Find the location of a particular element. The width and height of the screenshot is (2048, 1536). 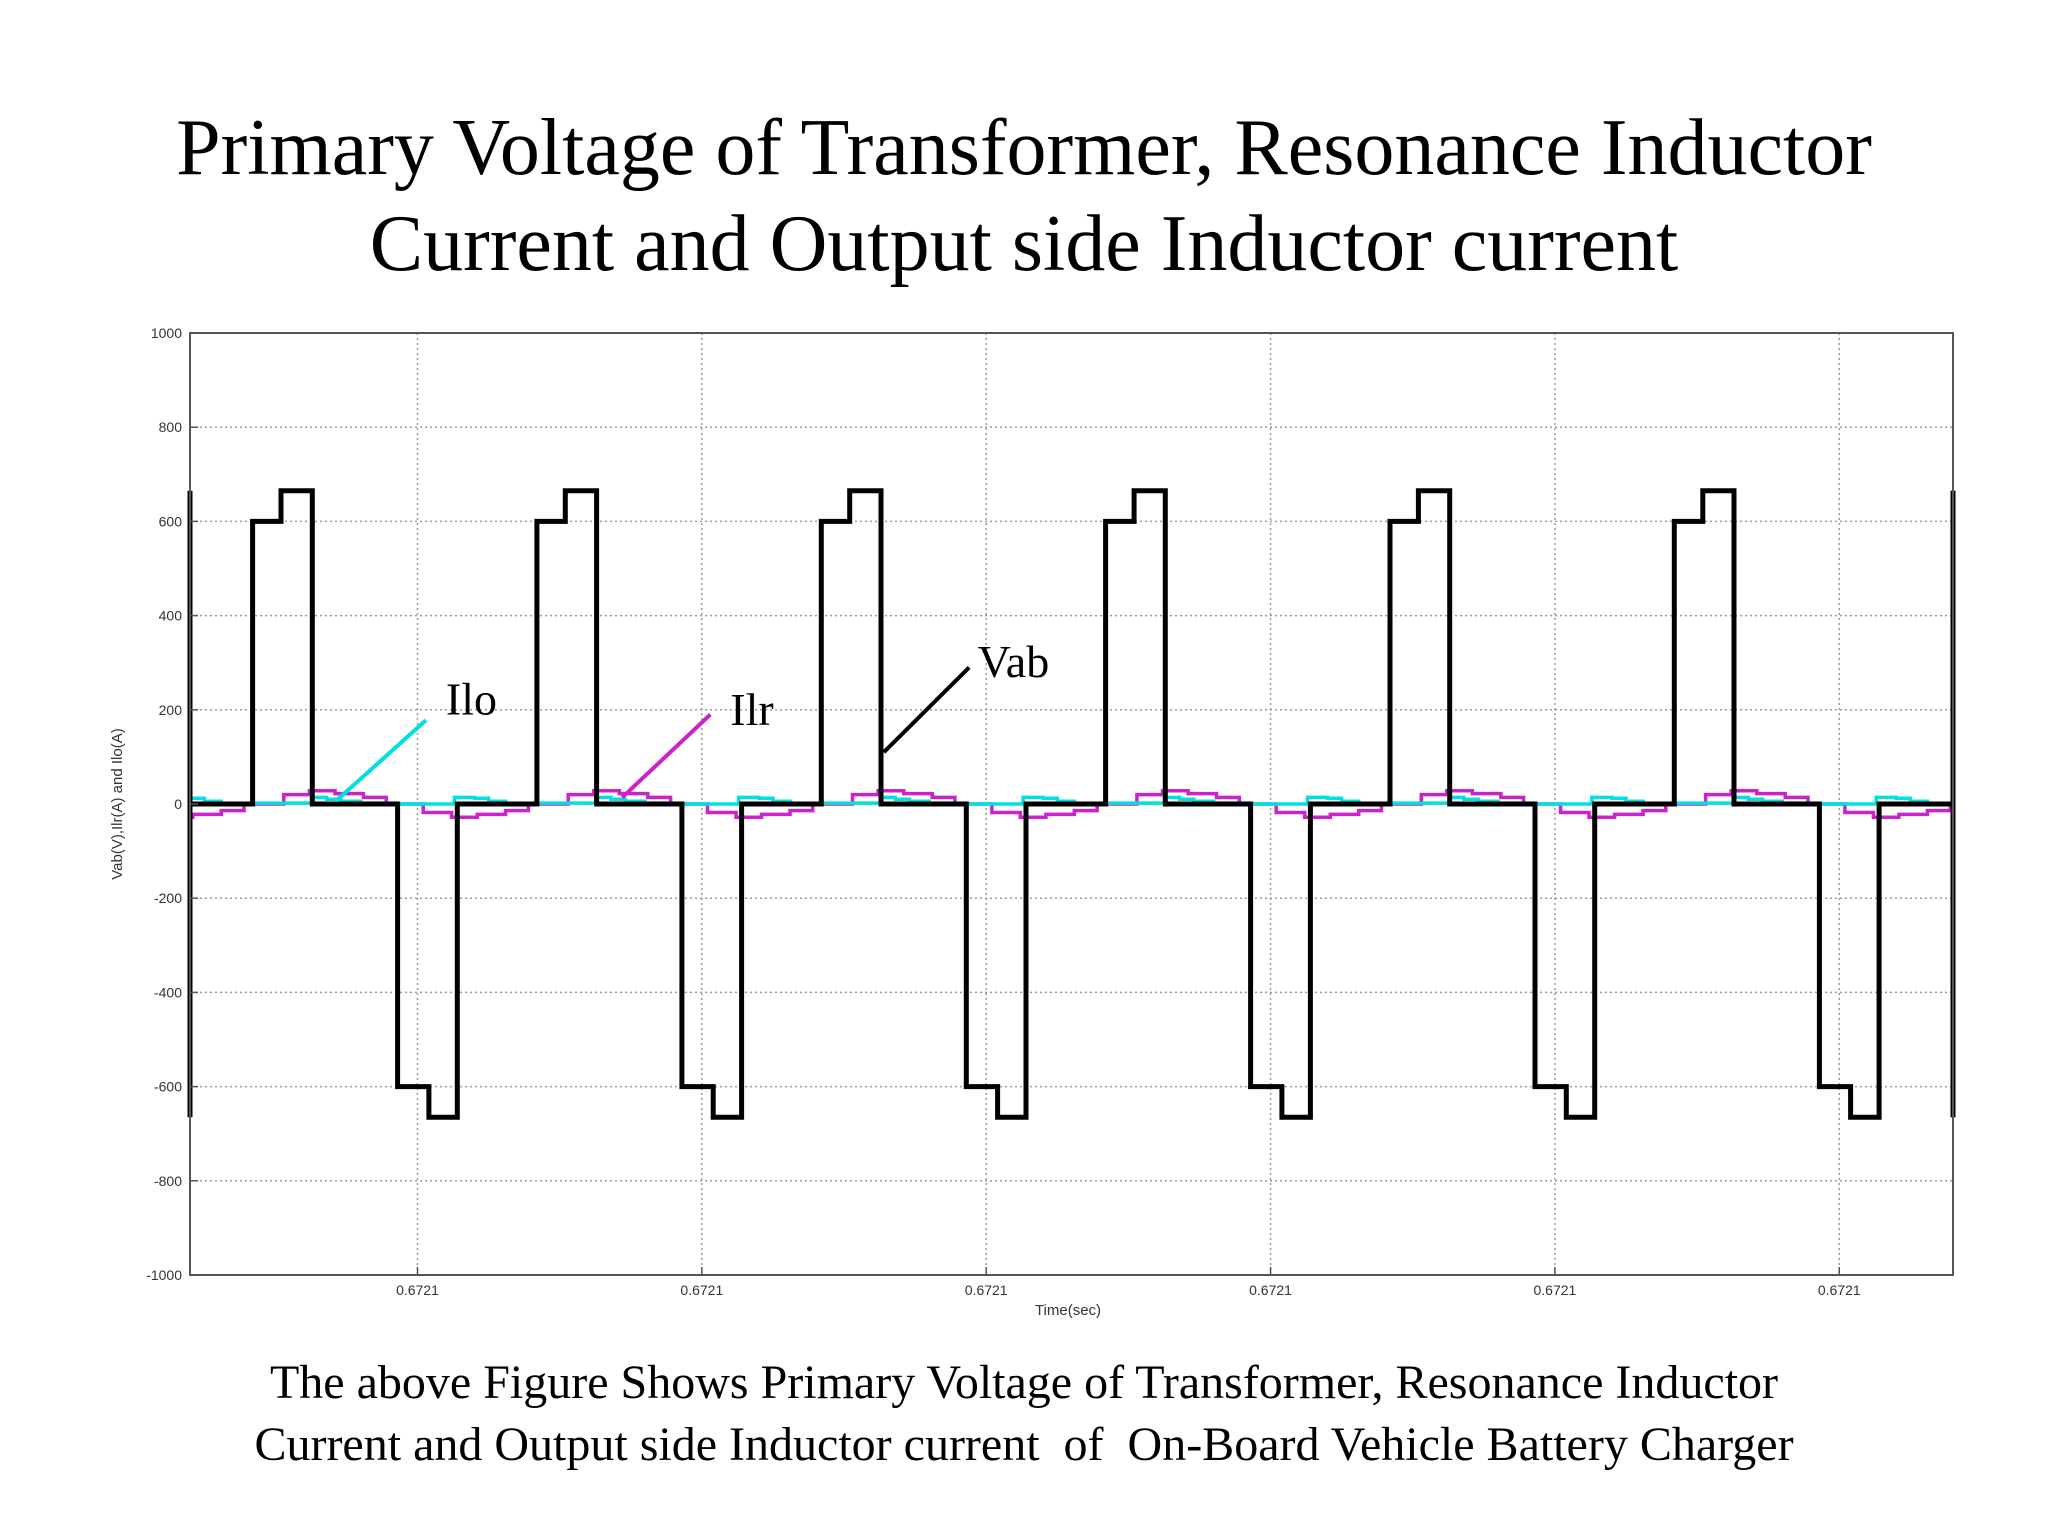

annotation-label-vab: Vab is located at coordinates (1014, 661).